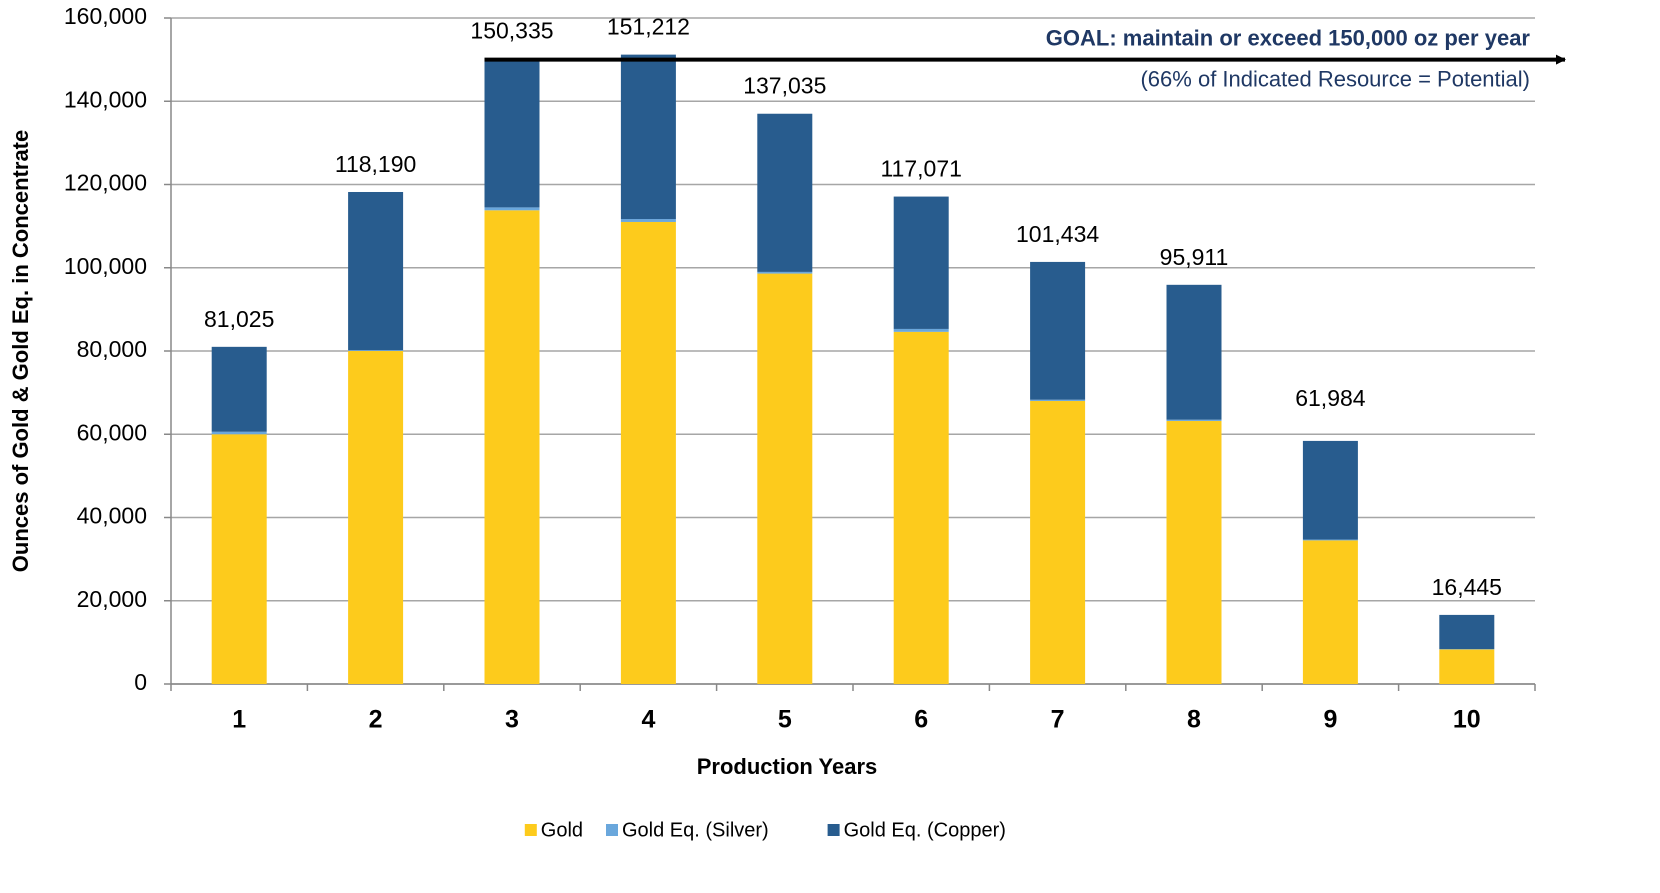 This screenshot has width=1660, height=893. What do you see at coordinates (648, 27) in the screenshot?
I see `total-label: 151,212` at bounding box center [648, 27].